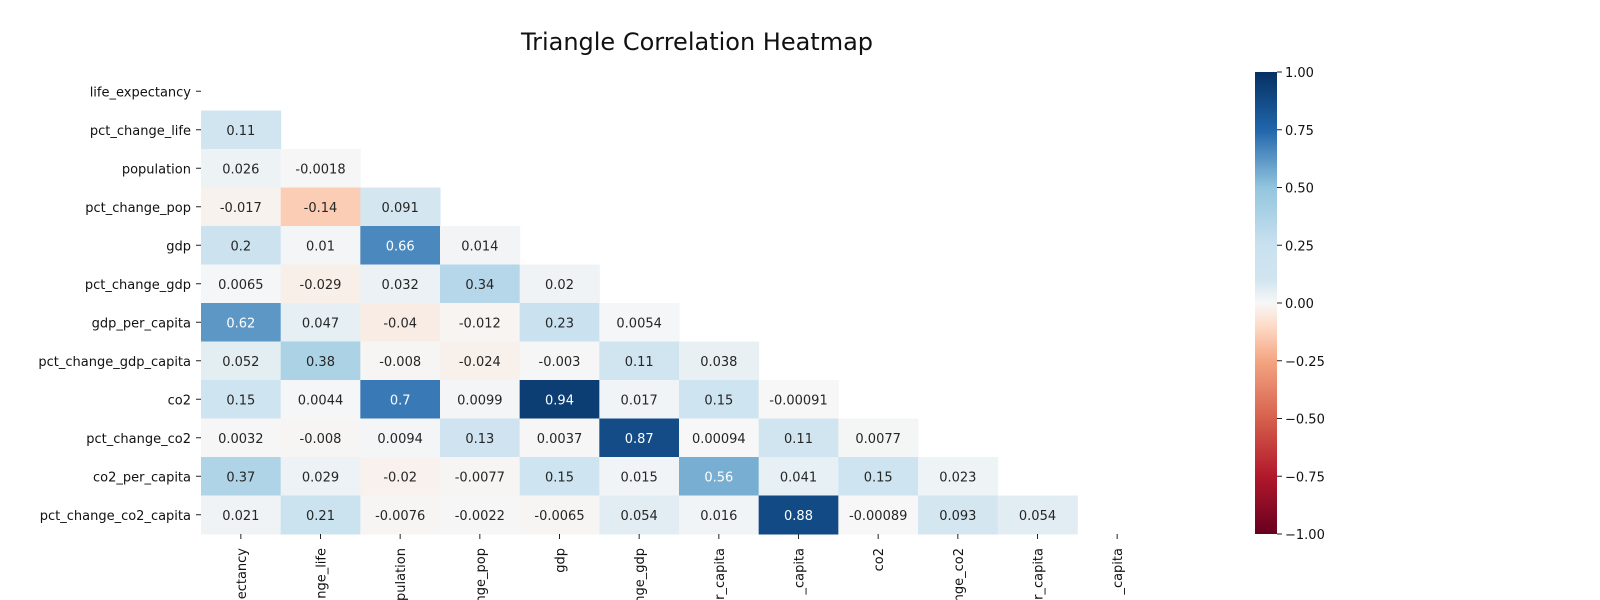 Image resolution: width=1600 pixels, height=600 pixels. I want to click on cell-value-label: 0.038, so click(718, 362).